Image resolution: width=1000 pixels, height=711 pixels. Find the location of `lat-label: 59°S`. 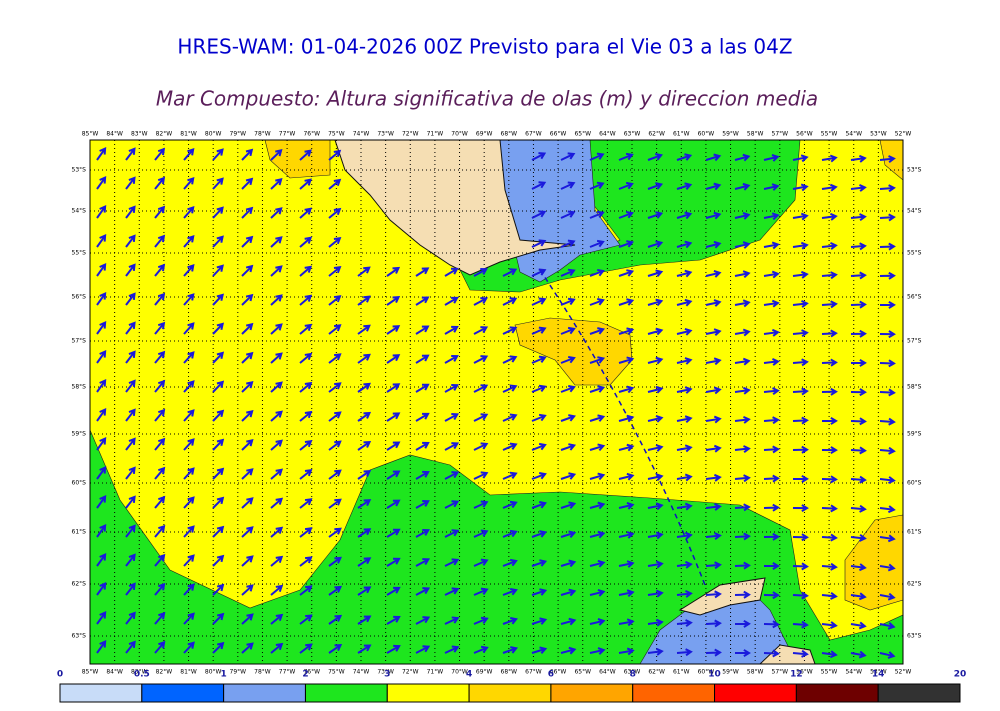

lat-label: 59°S is located at coordinates (79, 434).